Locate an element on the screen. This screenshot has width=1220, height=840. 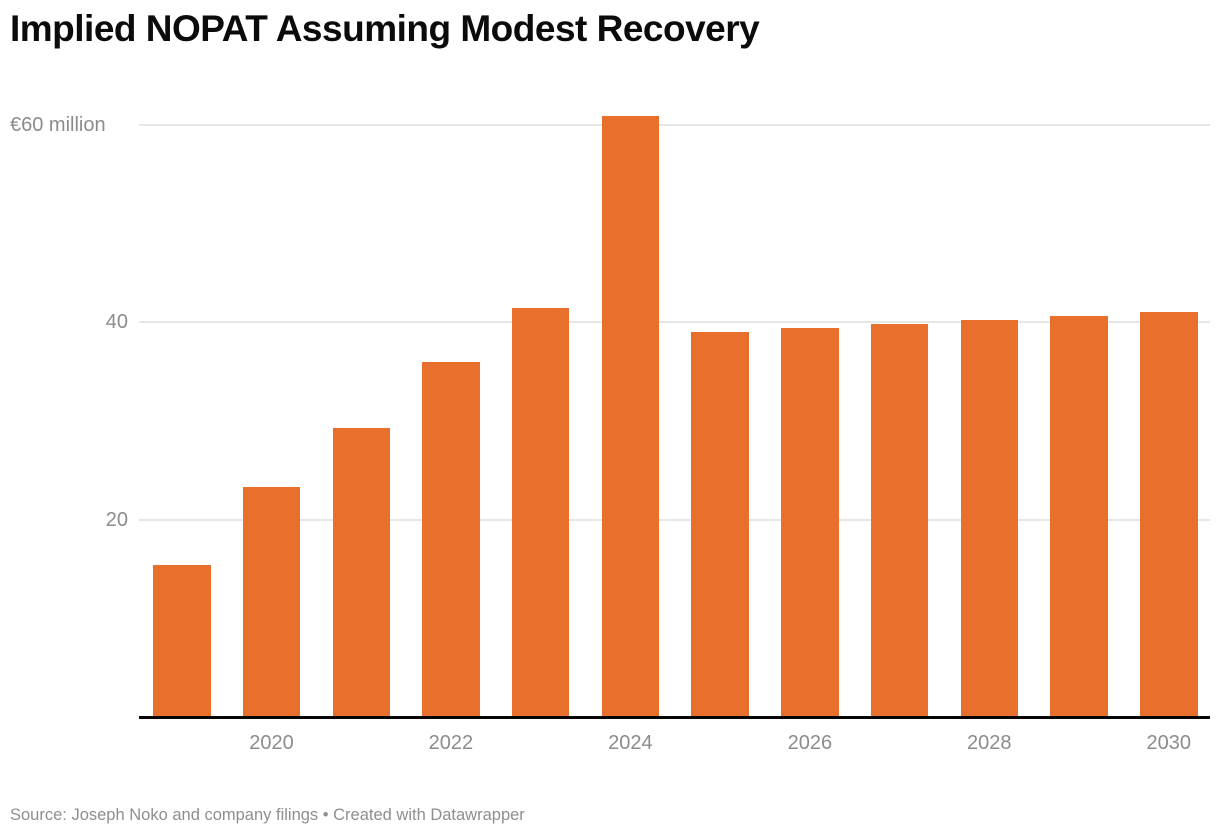
bar-2024 is located at coordinates (630, 416).